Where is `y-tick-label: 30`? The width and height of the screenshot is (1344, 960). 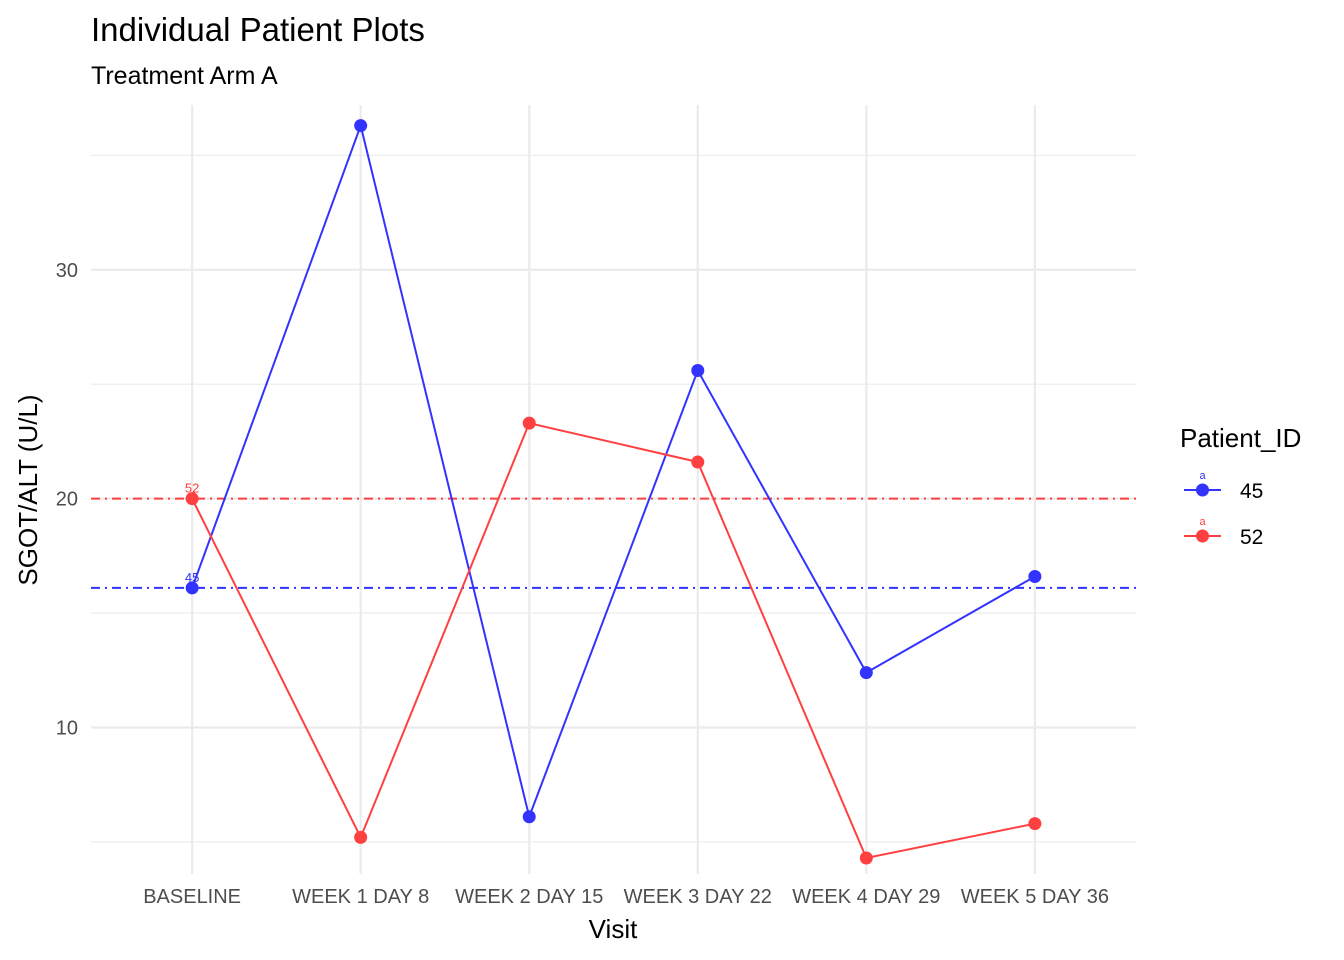
y-tick-label: 30 is located at coordinates (67, 271).